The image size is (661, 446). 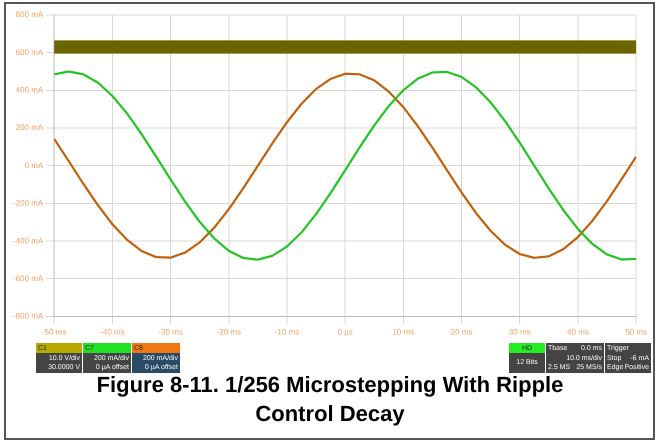 I want to click on y-tick-label: 800 mA, so click(x=30, y=15).